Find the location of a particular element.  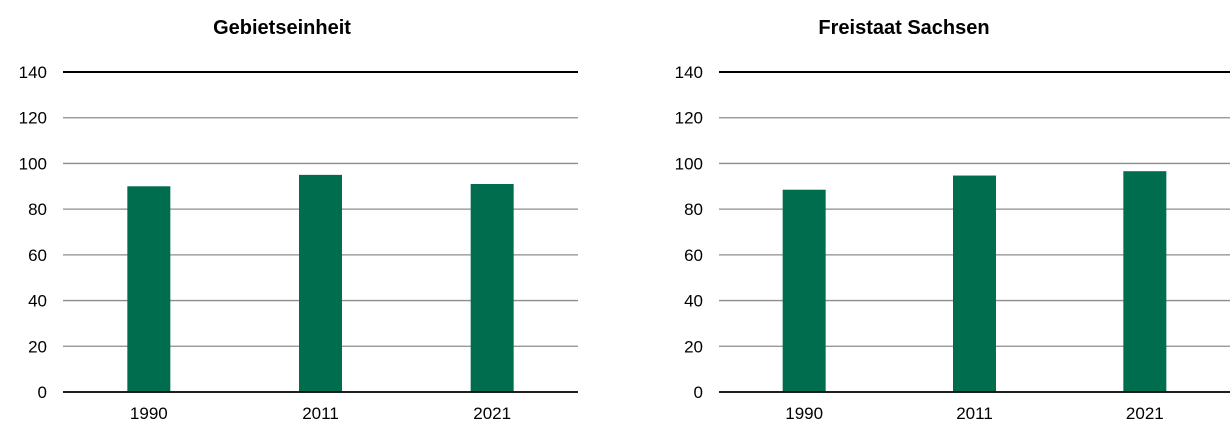

chart-title: Freistaat Sachsen is located at coordinates (903, 28).